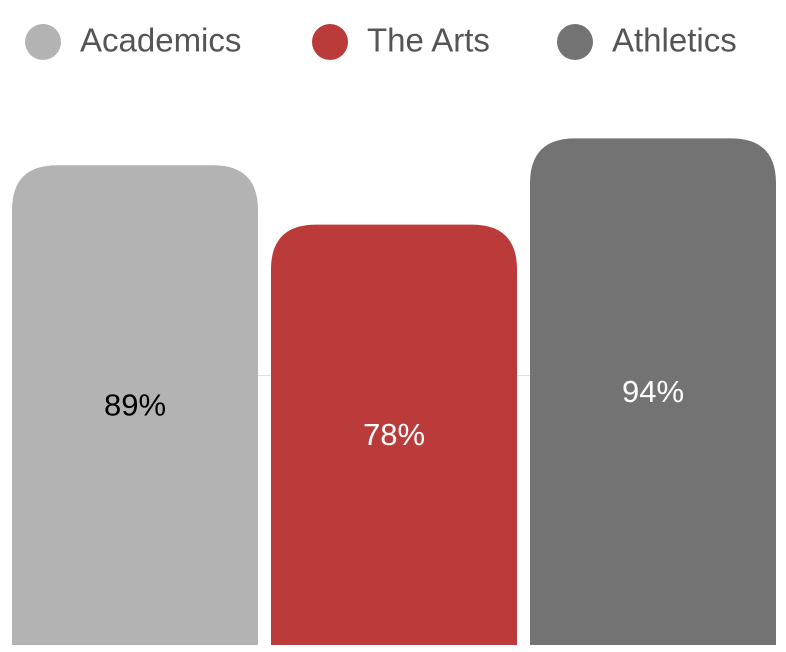  Describe the element at coordinates (674, 40) in the screenshot. I see `legend-label: Athletics` at that location.